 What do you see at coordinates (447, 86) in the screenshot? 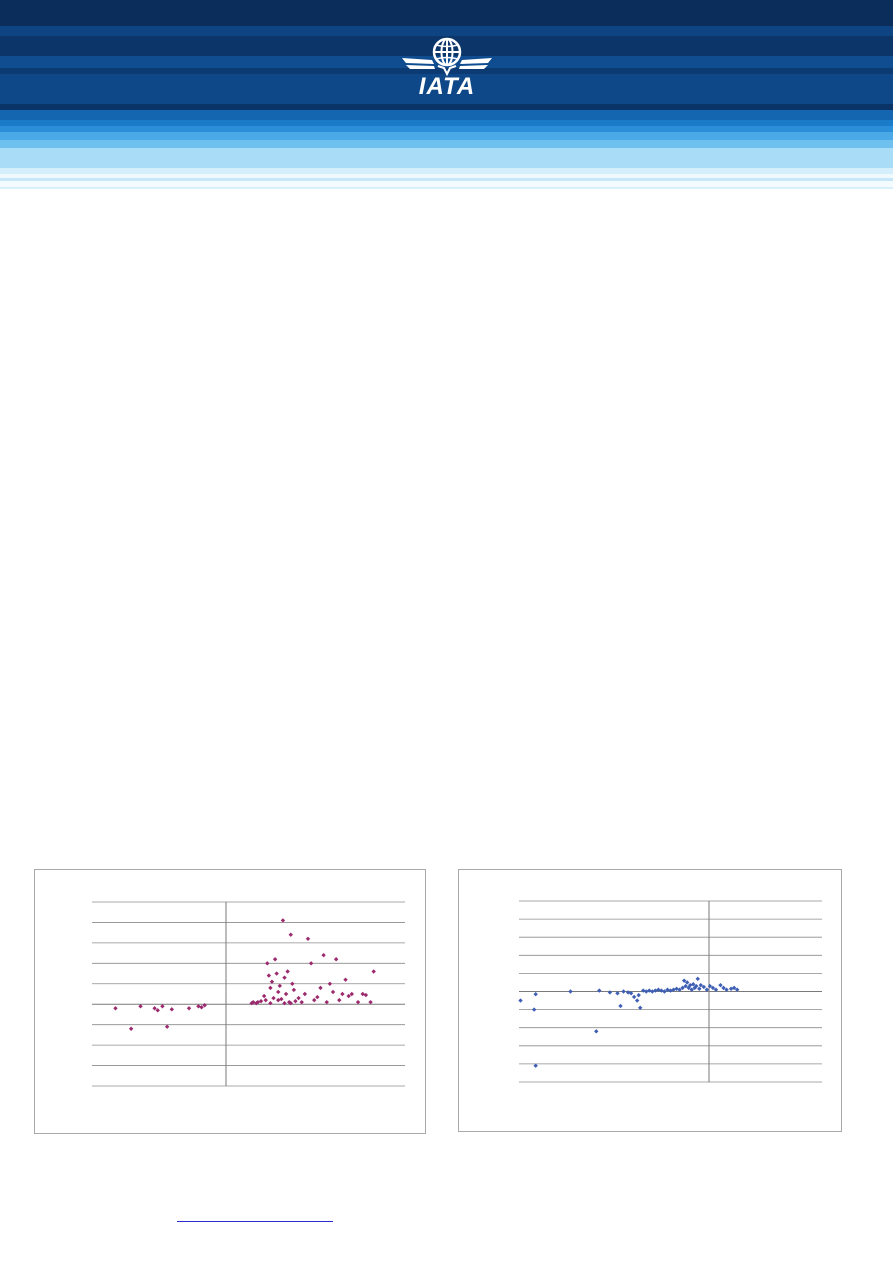
I see `logo-text: IATA` at bounding box center [447, 86].